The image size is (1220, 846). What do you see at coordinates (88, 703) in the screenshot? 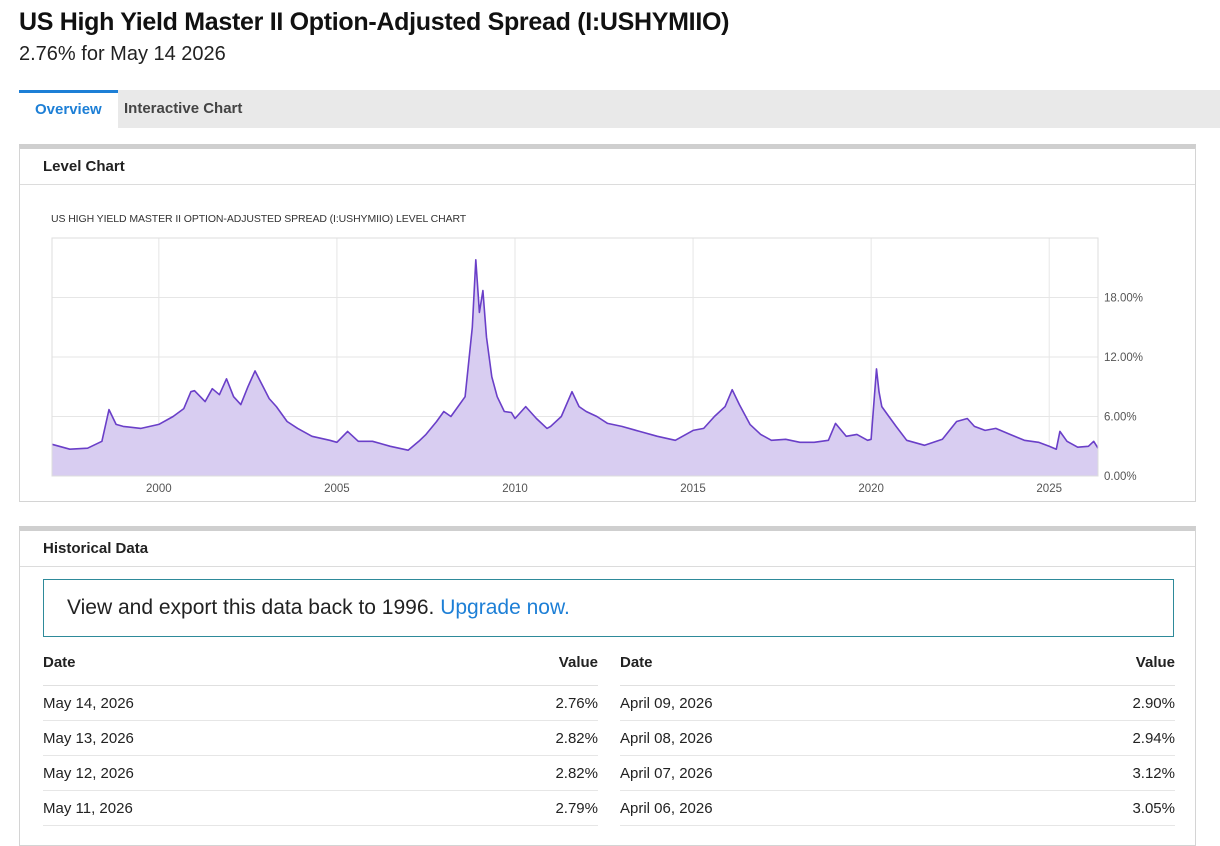
I see `row-date: May 14, 2026` at bounding box center [88, 703].